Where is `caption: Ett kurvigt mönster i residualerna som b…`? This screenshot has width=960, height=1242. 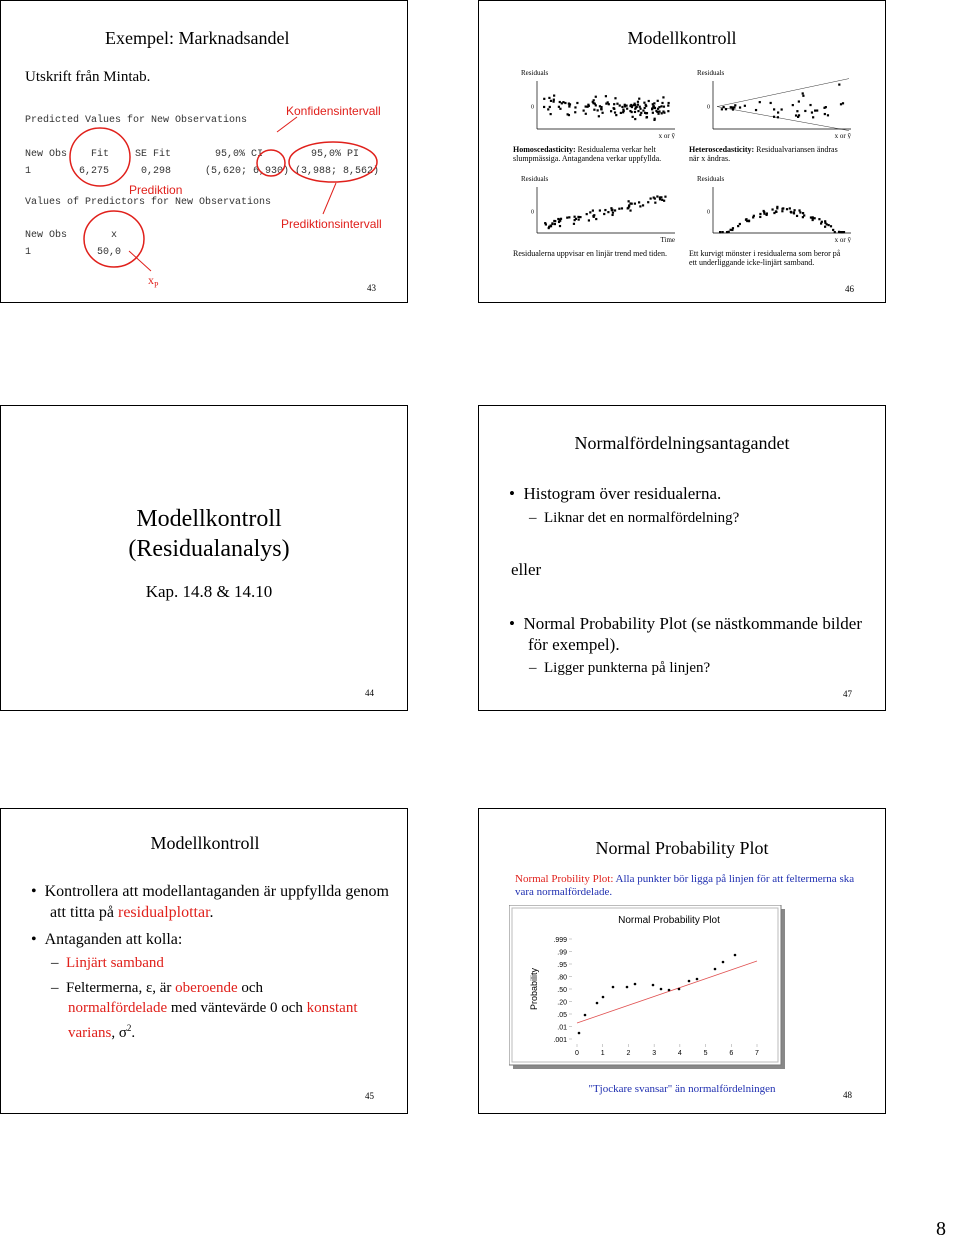
caption: Ett kurvigt mönster i residualerna som b… is located at coordinates (769, 258).